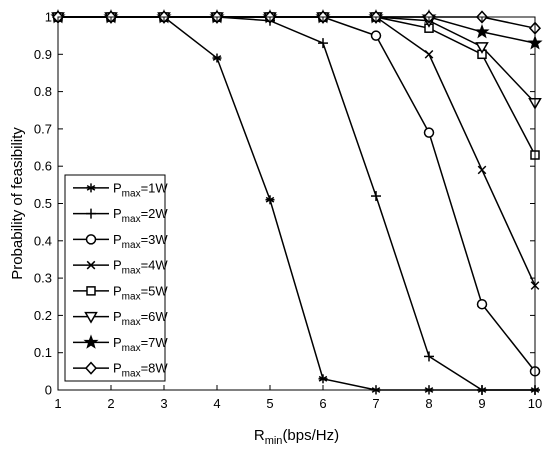 This screenshot has width=550, height=452. Describe the element at coordinates (140, 241) in the screenshot. I see `legend-label: Pmax=3W` at that location.